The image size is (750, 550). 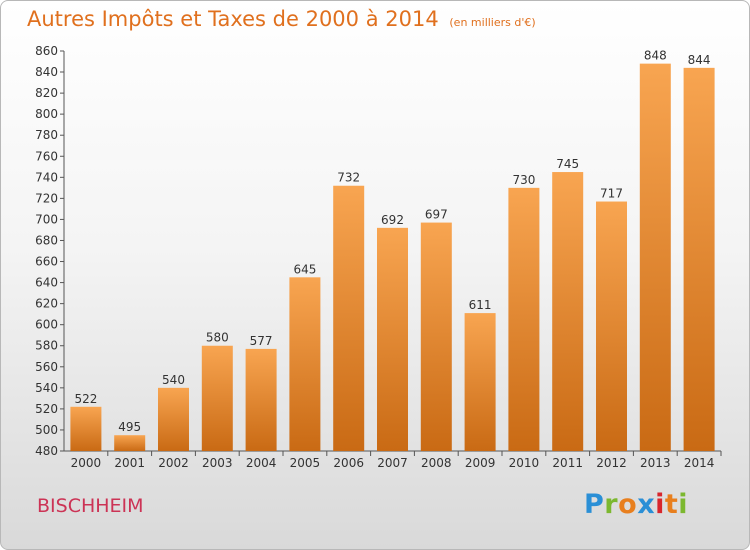 What do you see at coordinates (46, 177) in the screenshot?
I see `y-tick-label: 740` at bounding box center [46, 177].